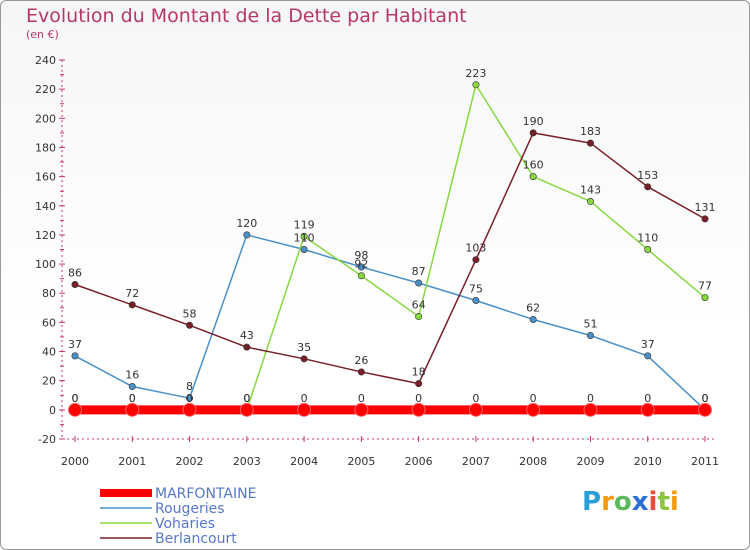  What do you see at coordinates (247, 335) in the screenshot?
I see `data-label: 43` at bounding box center [247, 335].